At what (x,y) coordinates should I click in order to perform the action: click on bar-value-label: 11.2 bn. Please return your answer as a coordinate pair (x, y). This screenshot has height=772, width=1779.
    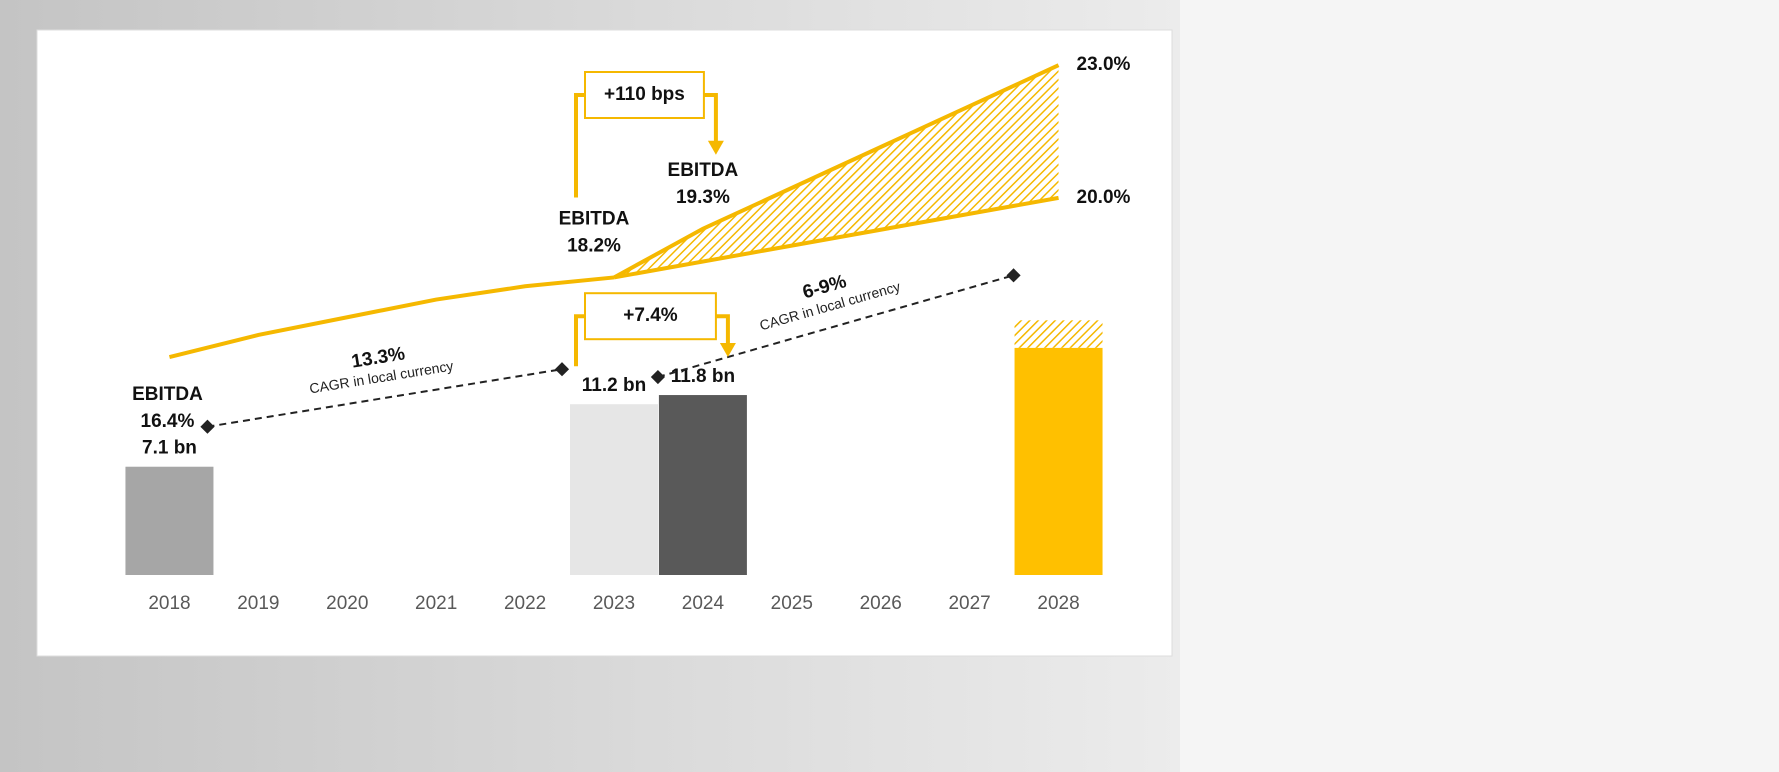
    Looking at the image, I should click on (614, 385).